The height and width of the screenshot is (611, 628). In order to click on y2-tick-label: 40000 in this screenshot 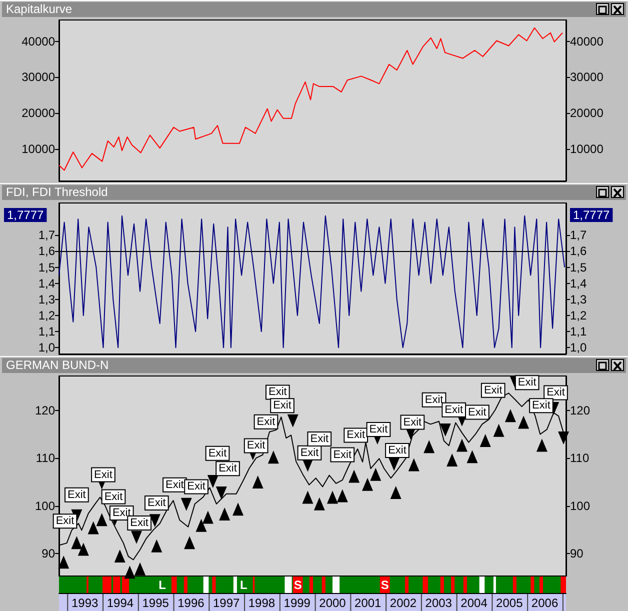, I will do `click(587, 41)`.